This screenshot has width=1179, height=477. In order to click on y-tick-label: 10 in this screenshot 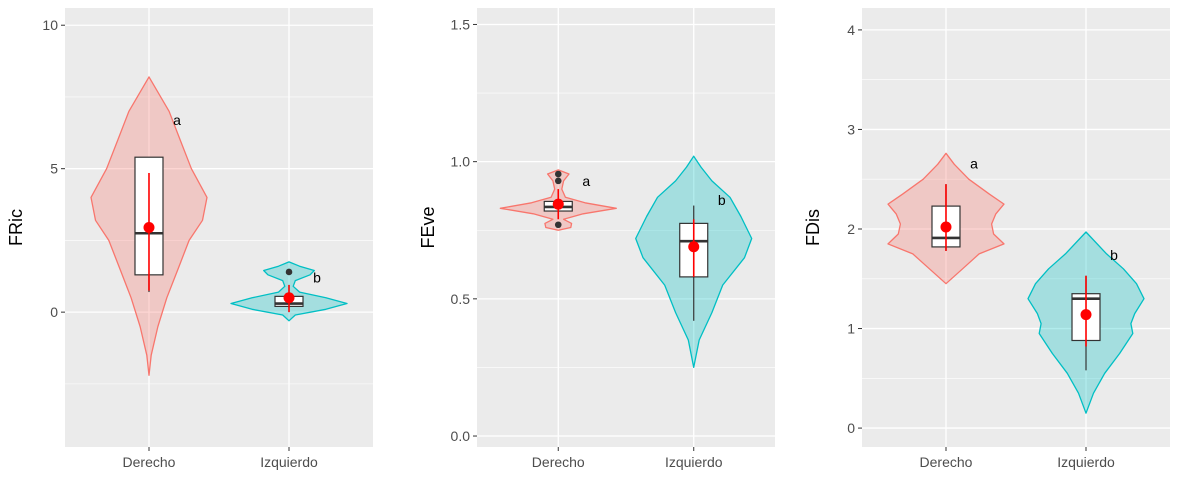, I will do `click(50, 25)`.